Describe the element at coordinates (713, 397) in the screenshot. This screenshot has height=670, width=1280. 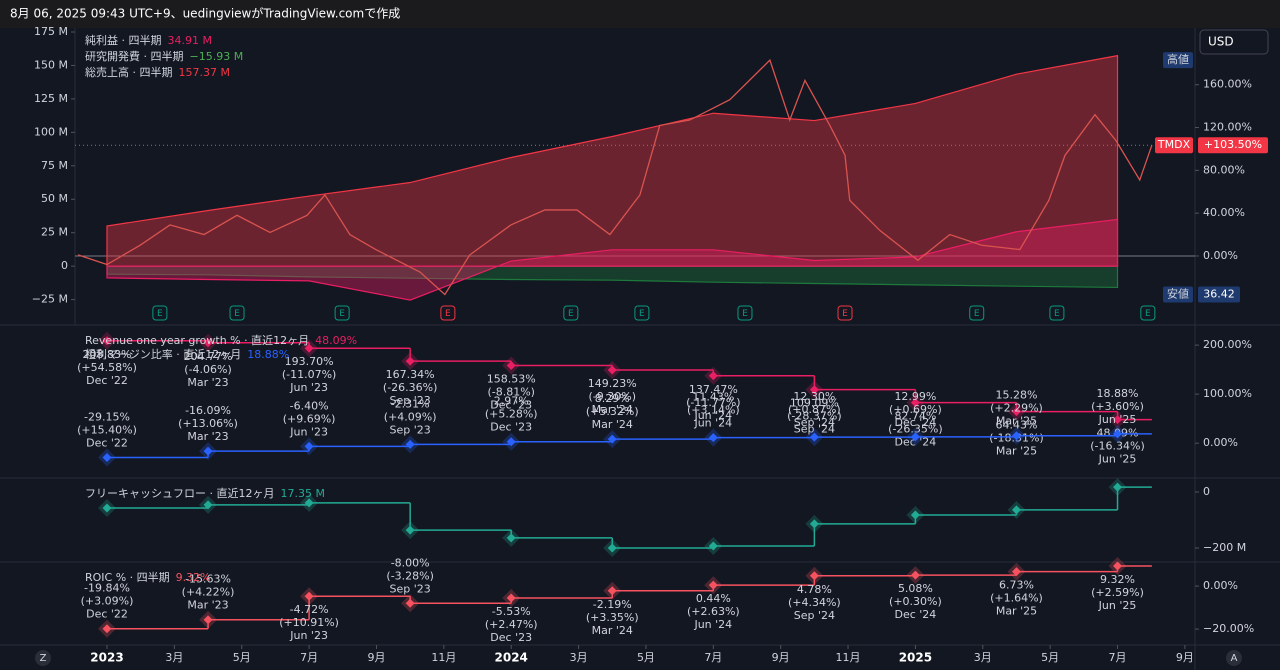
I see `value-label: 11.43%` at that location.